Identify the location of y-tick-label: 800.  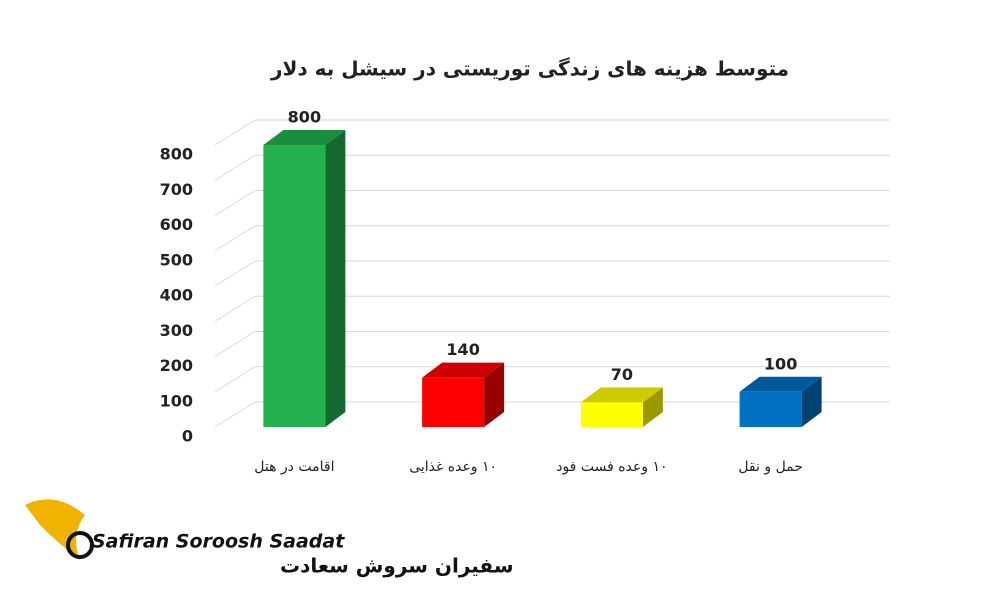
(176, 154).